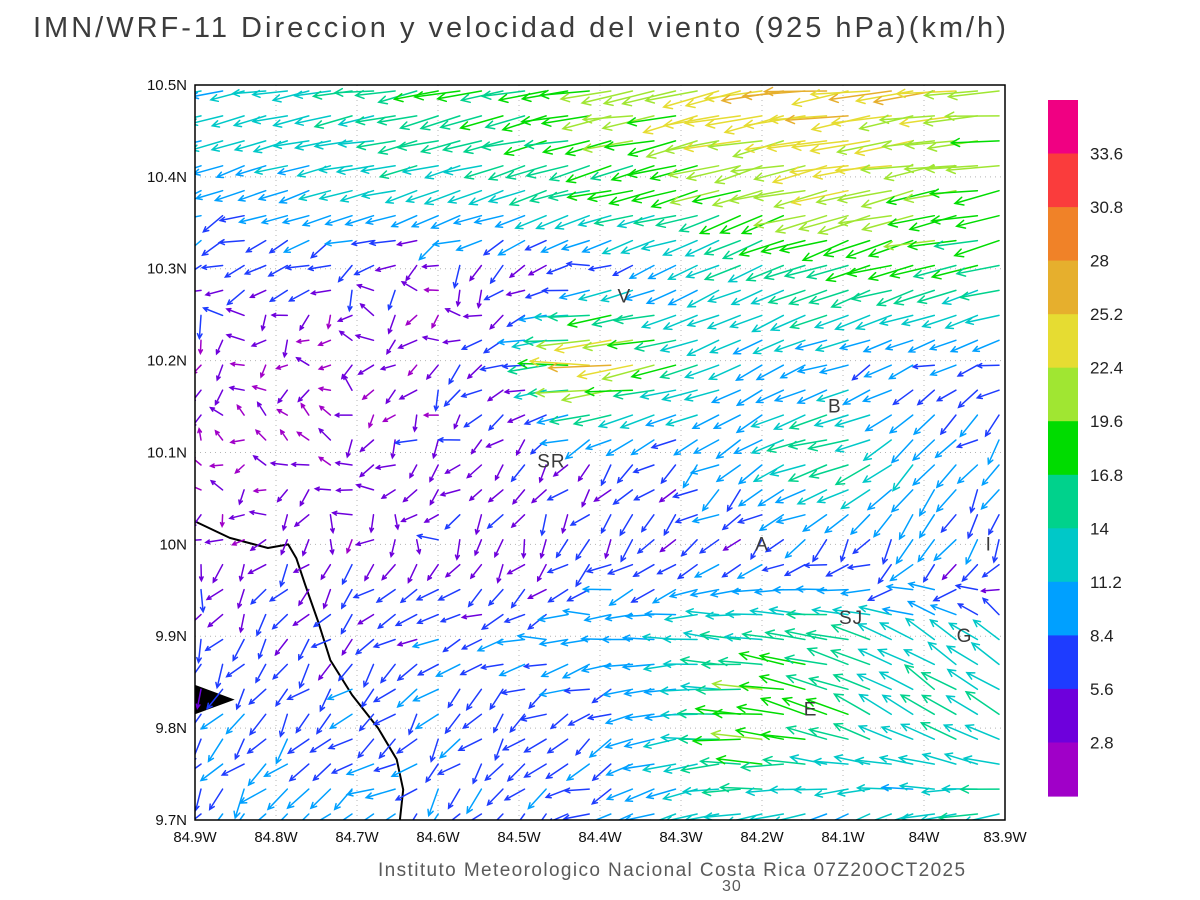  I want to click on svg-text: 84.6W, so click(438, 837).